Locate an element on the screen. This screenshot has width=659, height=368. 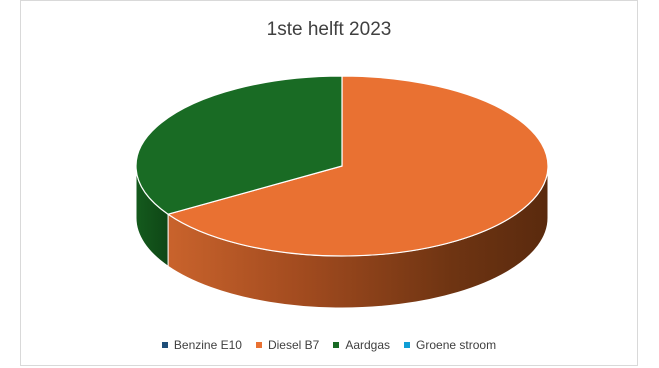
legend-item-groene-stroom: Groene stroom is located at coordinates (450, 345).